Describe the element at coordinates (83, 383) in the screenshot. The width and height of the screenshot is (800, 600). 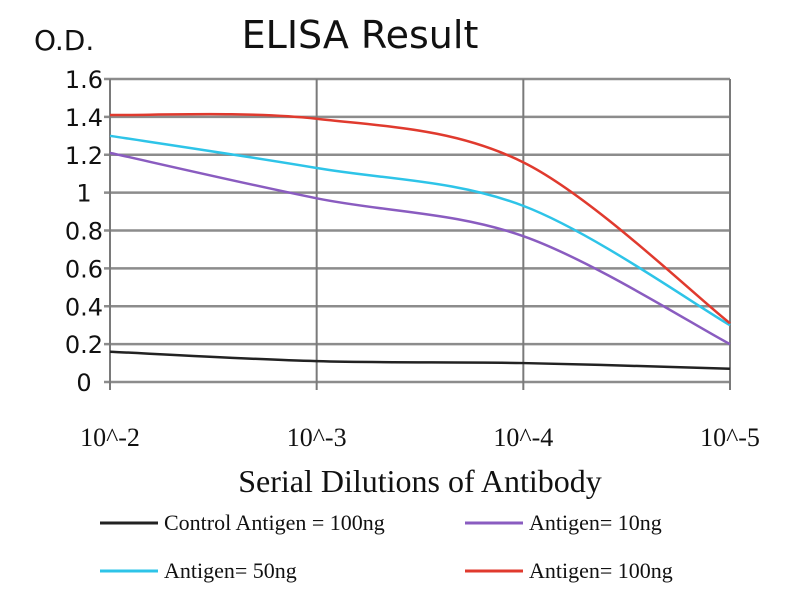
I see `y-tick-label: 0` at that location.